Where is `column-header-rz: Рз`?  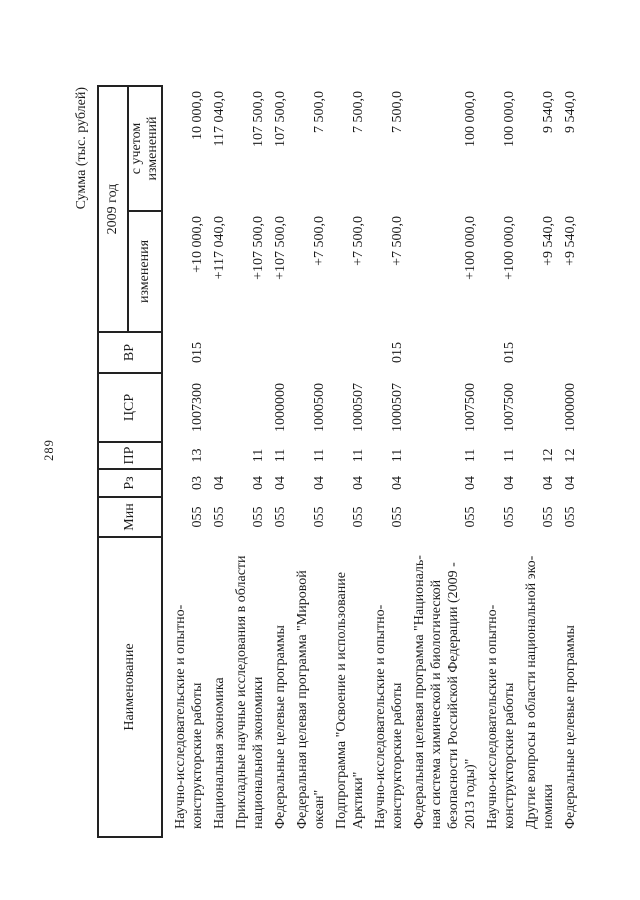 column-header-rz: Рз is located at coordinates (130, 483).